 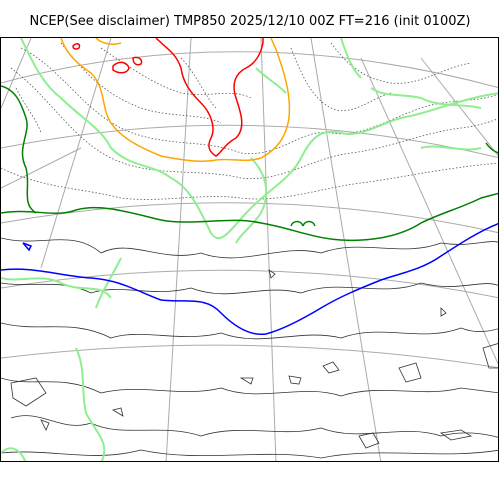 I want to click on isotherms-orange, so click(x=175, y=100).